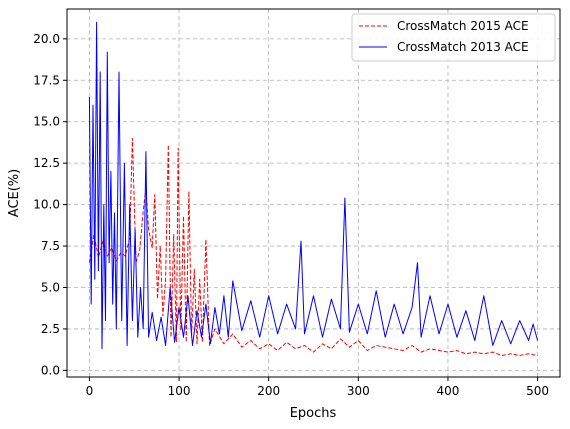 The width and height of the screenshot is (570, 429). I want to click on y-tick-label: 2.5, so click(50, 329).